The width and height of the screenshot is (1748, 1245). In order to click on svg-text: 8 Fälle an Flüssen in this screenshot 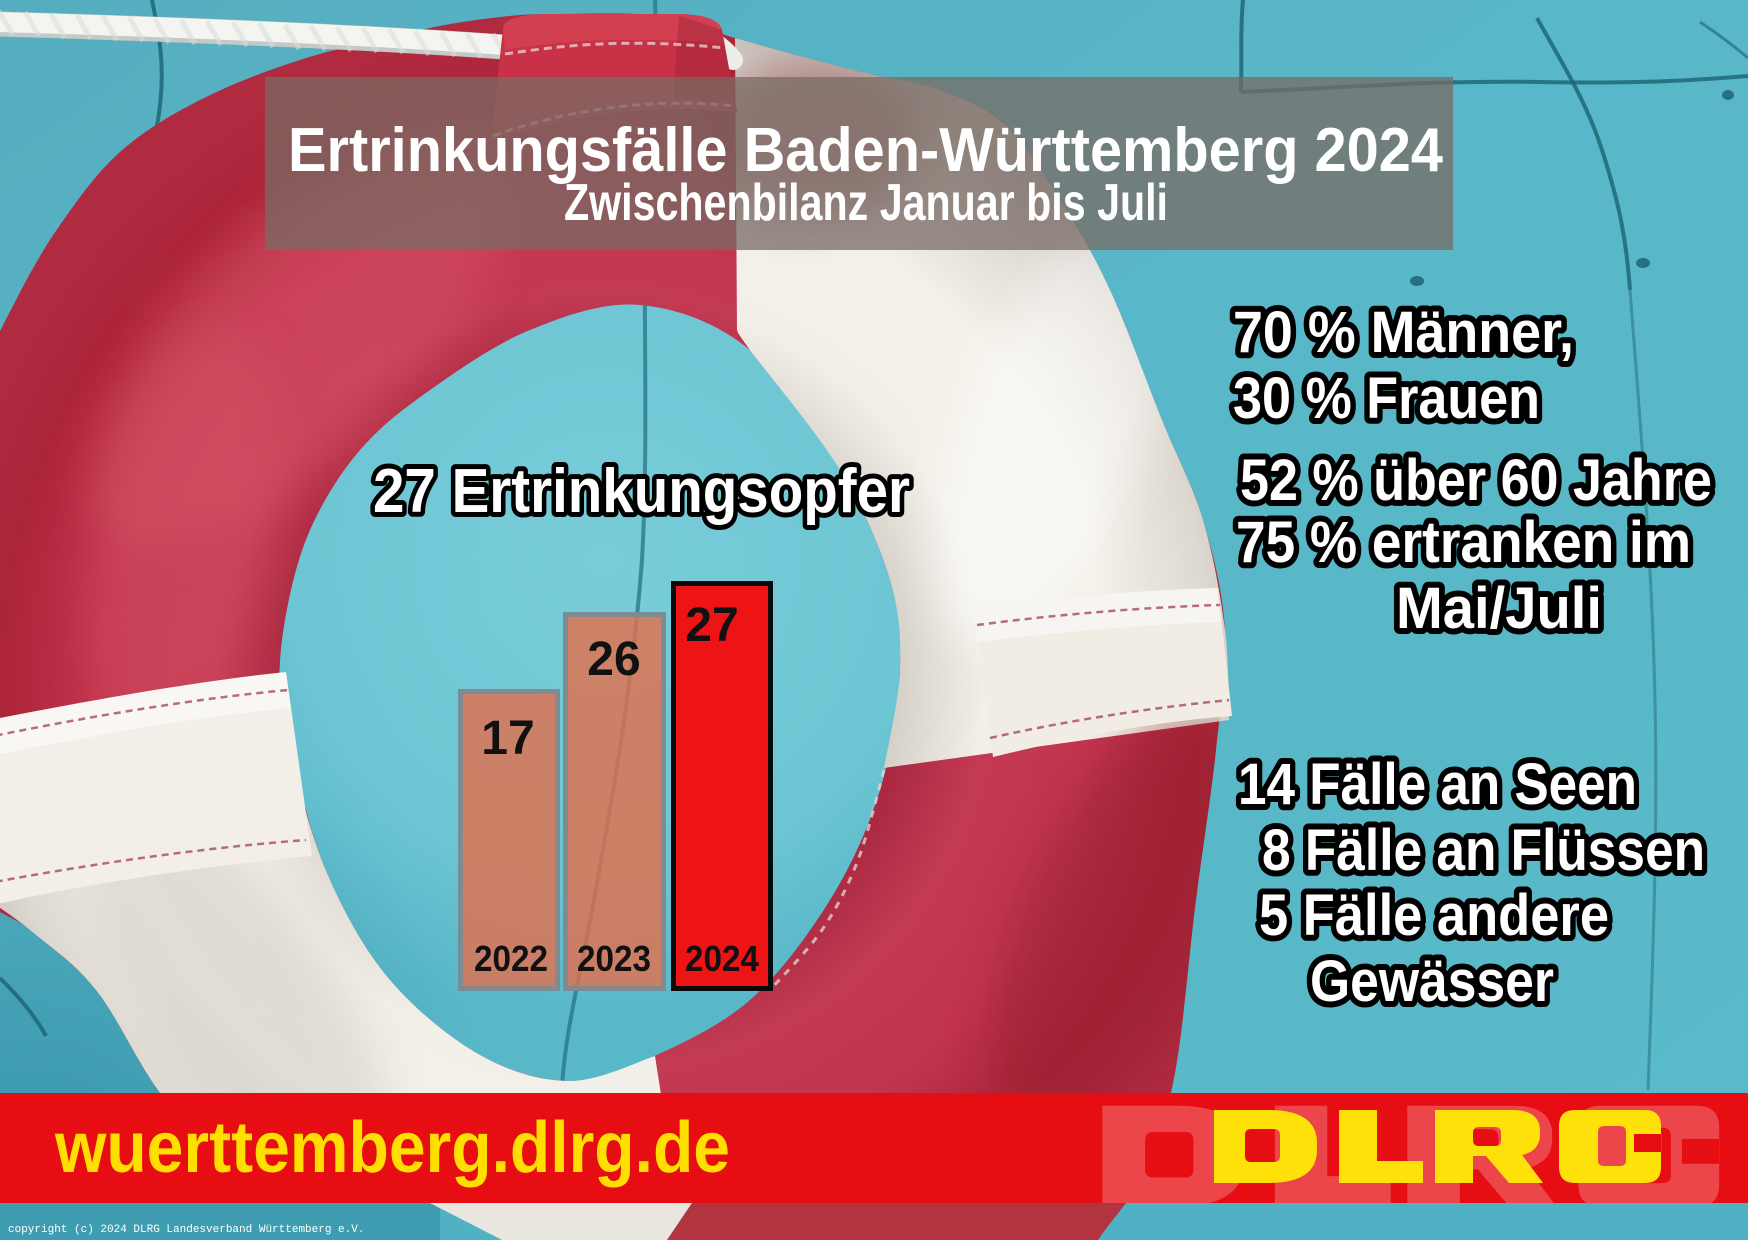, I will do `click(1483, 850)`.